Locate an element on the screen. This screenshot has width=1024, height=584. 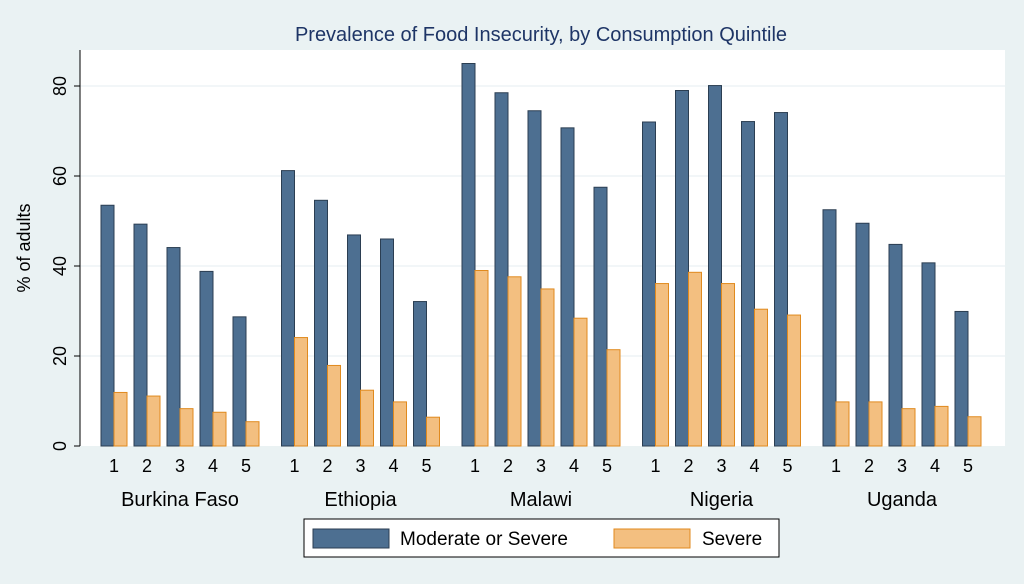
y-tick-label: 0 is located at coordinates (60, 446).